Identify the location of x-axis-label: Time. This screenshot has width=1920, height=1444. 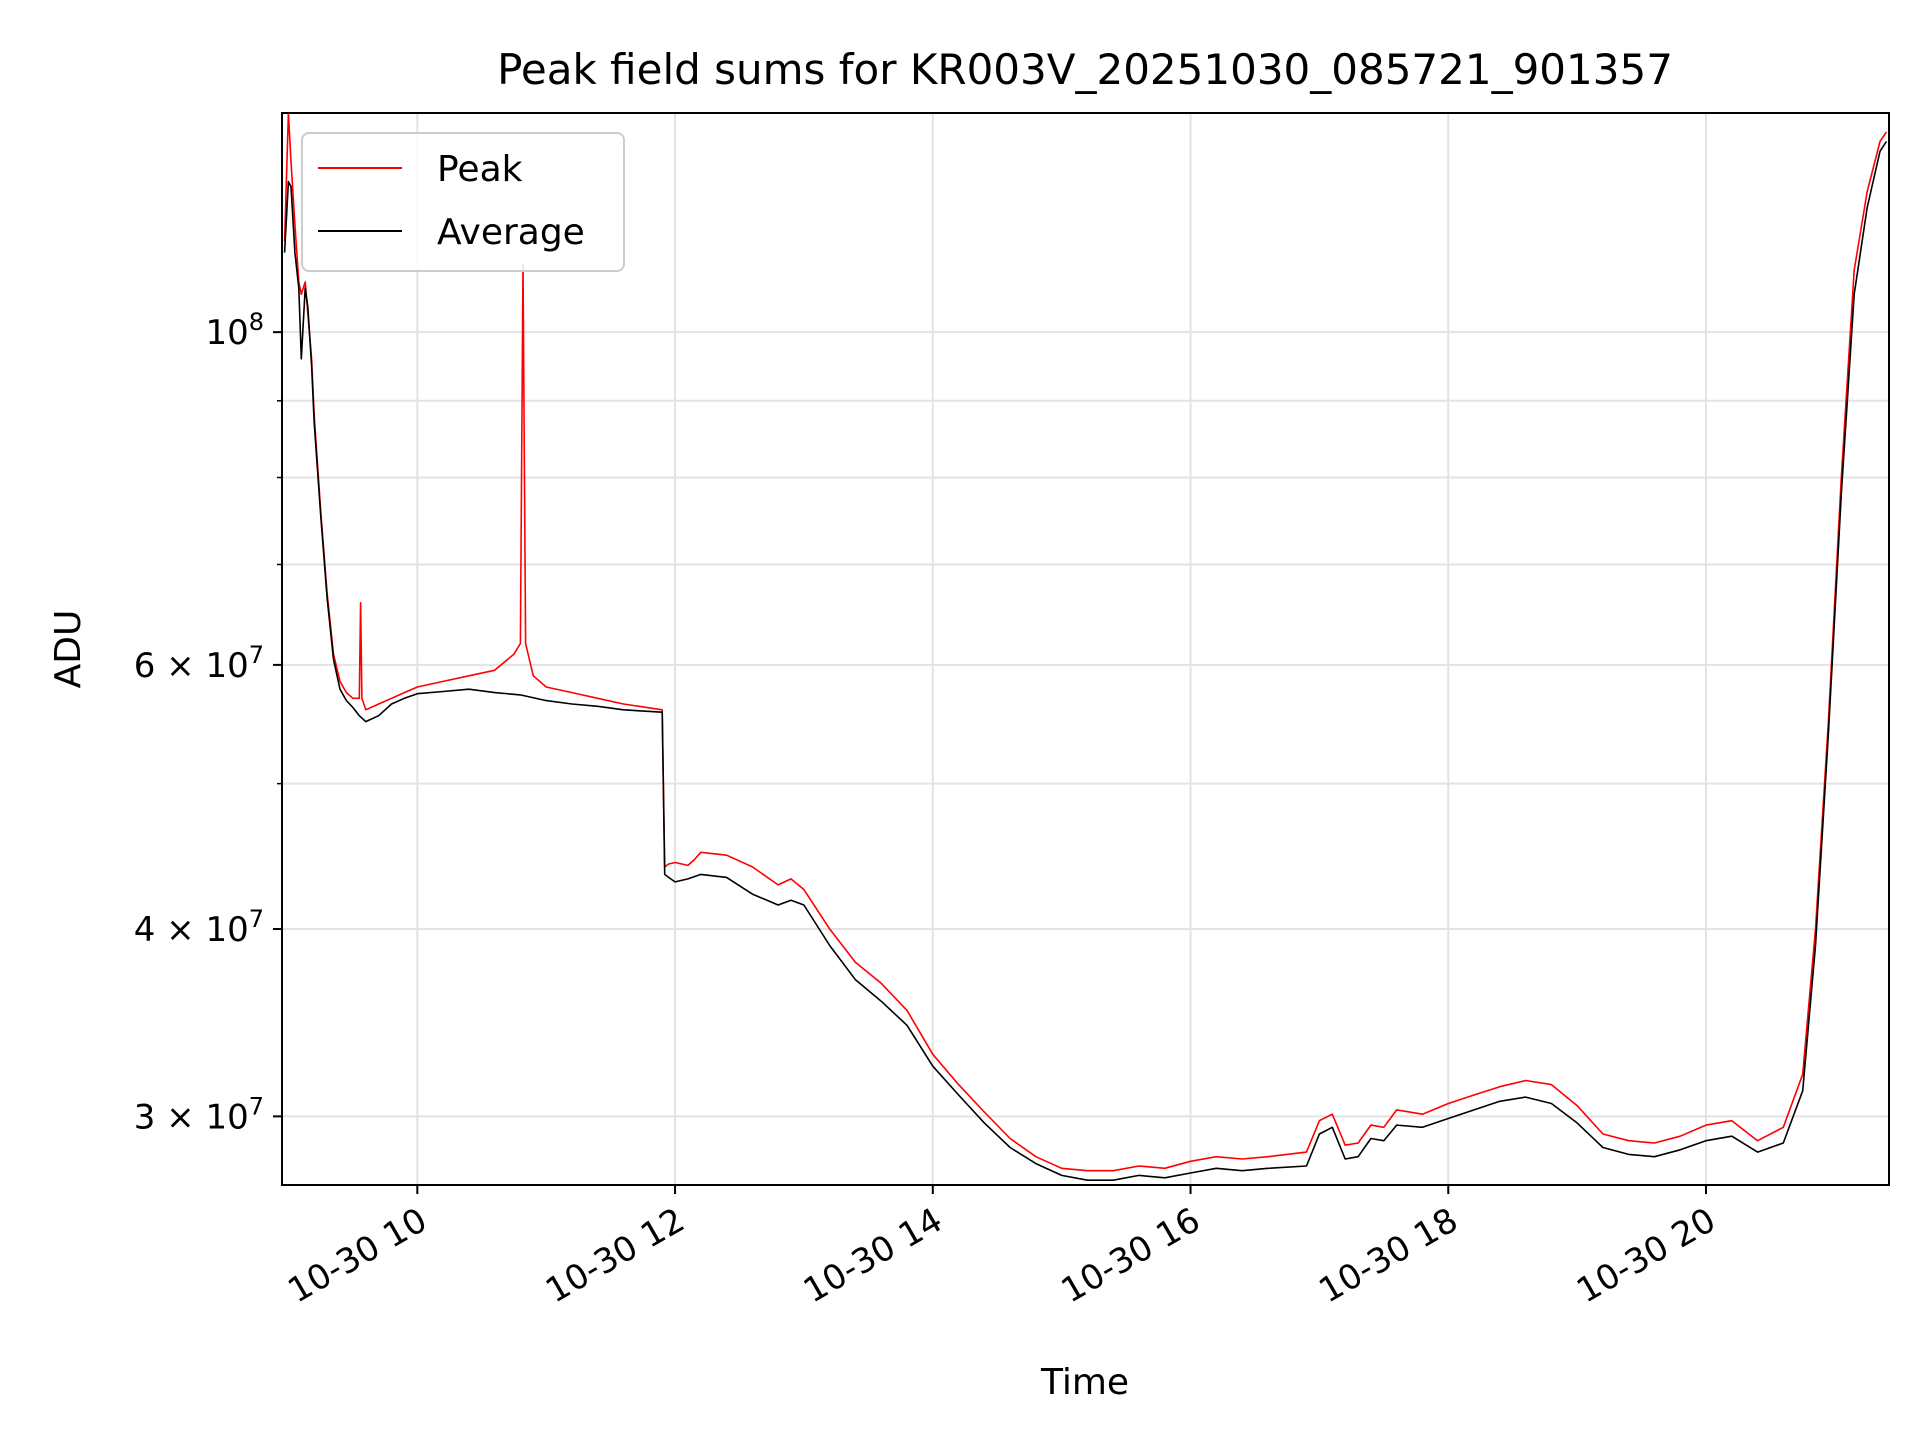
(1084, 1382).